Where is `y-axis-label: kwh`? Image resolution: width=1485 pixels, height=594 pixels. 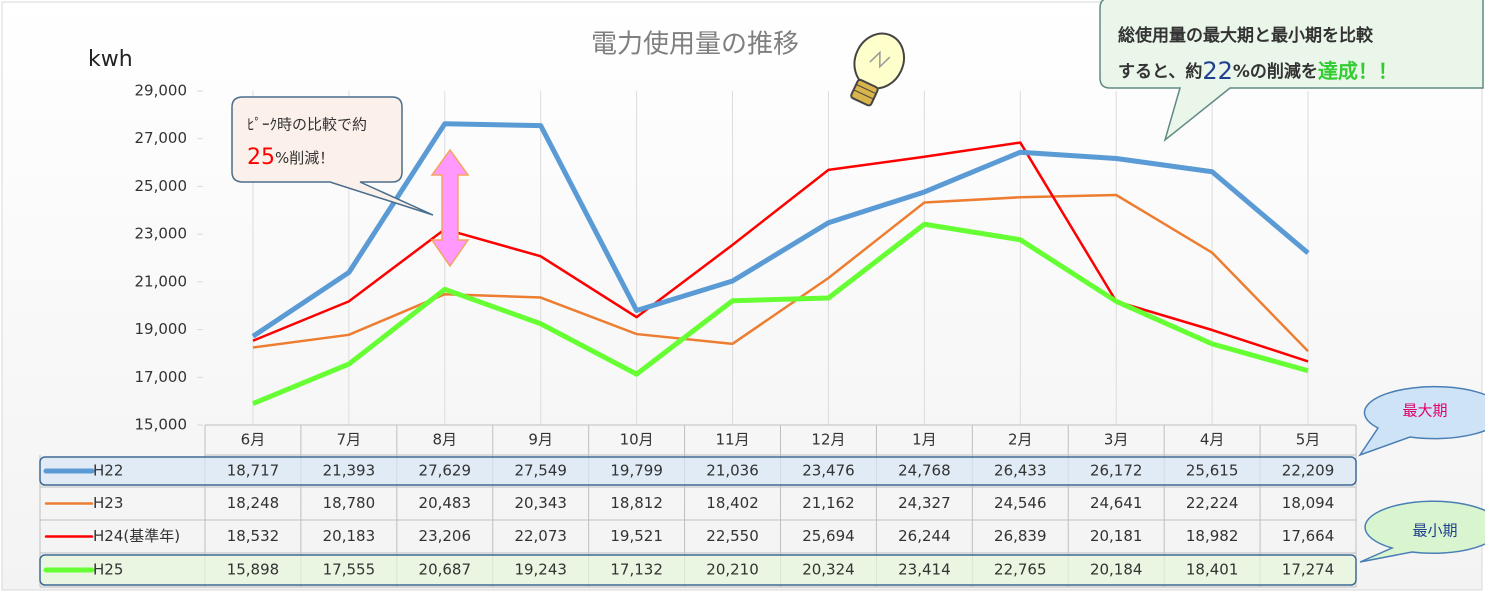 y-axis-label: kwh is located at coordinates (110, 59).